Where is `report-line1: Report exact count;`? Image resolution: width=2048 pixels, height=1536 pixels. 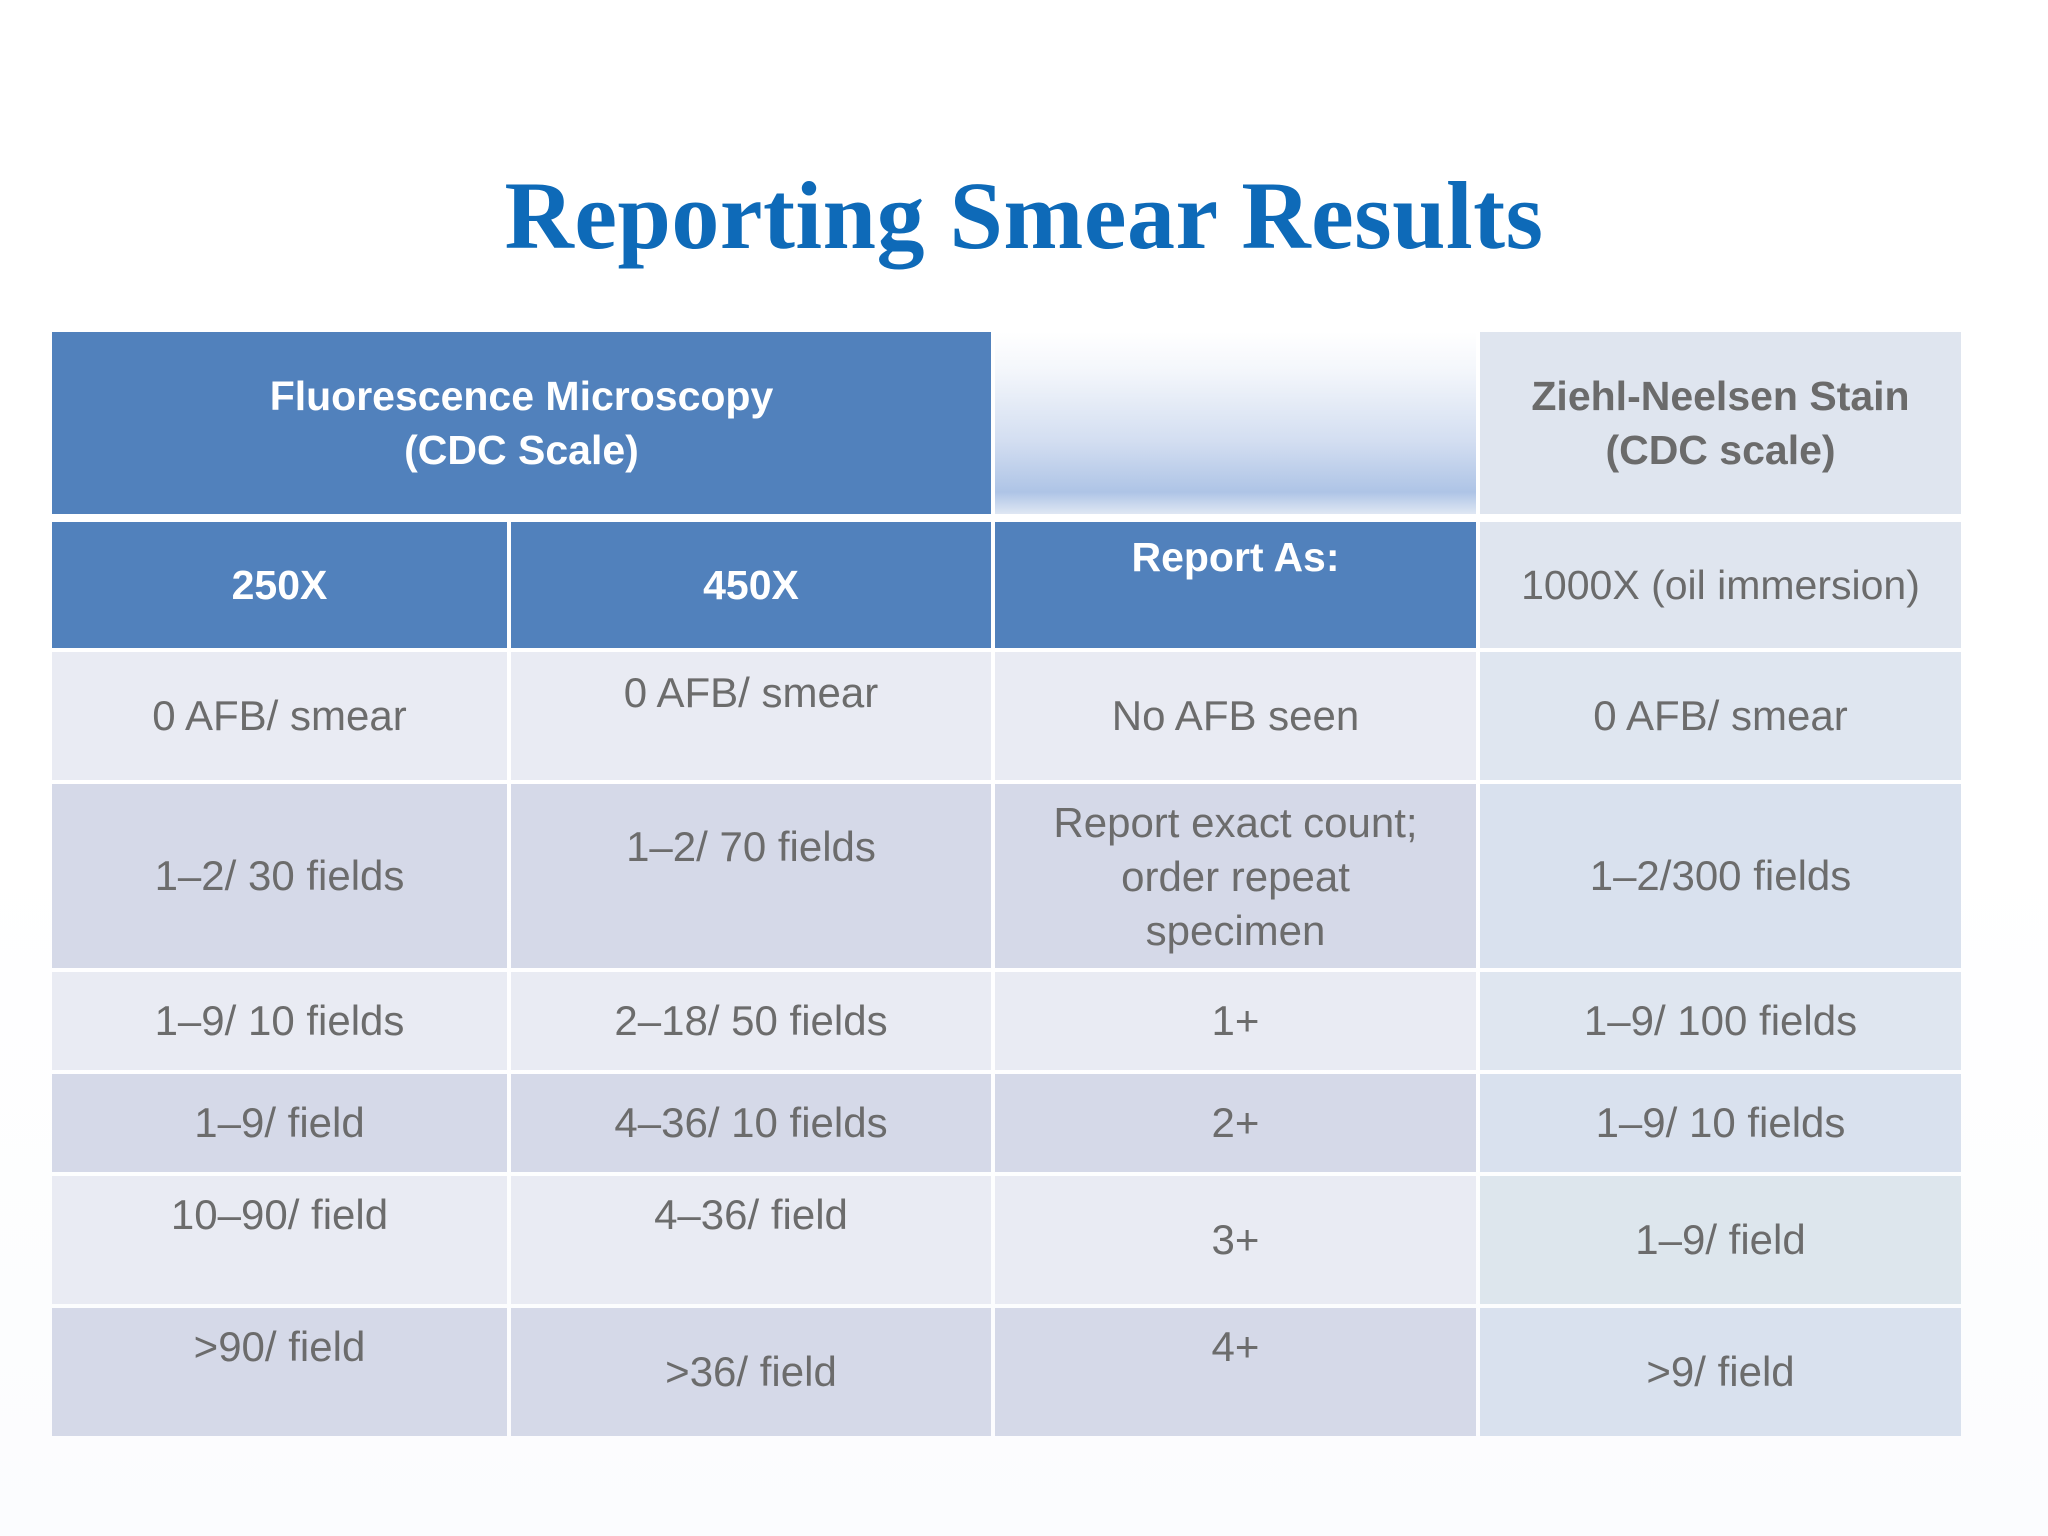
report-line1: Report exact count; is located at coordinates (1235, 822).